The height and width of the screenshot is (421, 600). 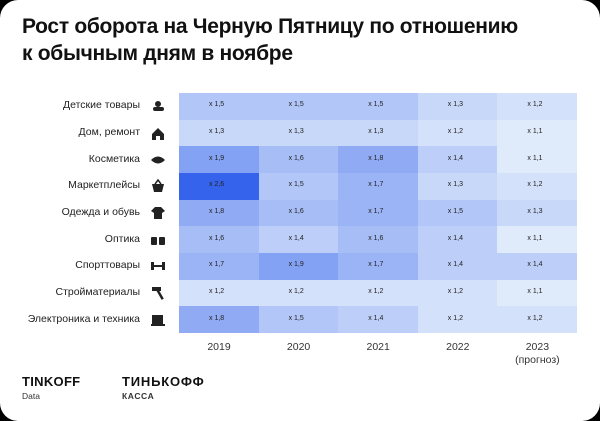 I want to click on x-tick-label: 2021, so click(x=378, y=347).